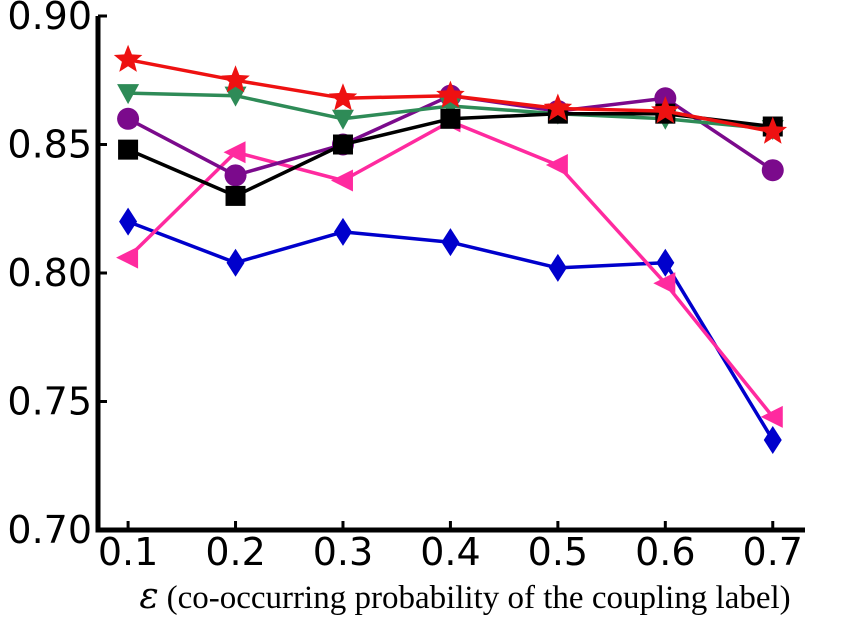 The width and height of the screenshot is (850, 619). What do you see at coordinates (49, 19) in the screenshot?
I see `y-tick-label: 0.90` at bounding box center [49, 19].